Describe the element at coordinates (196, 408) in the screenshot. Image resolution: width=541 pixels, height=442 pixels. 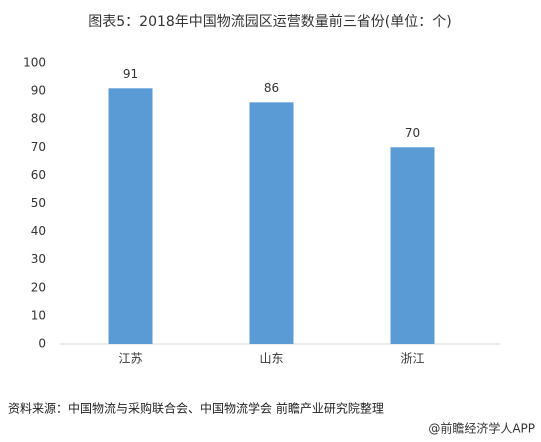
I see `source: 资料来源：中国物流与采购联合会、中国物流学会 前瞻产业研究院整理` at that location.